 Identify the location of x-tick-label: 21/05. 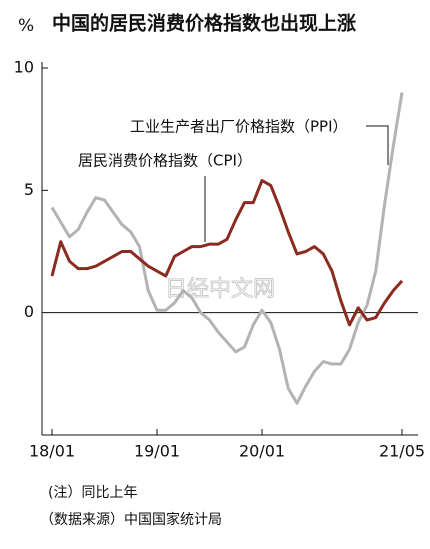
(402, 451).